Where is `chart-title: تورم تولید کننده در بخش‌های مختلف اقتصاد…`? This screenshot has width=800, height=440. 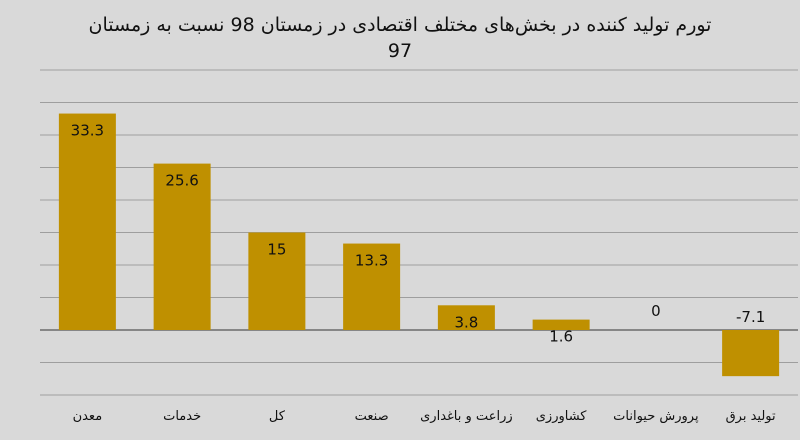 chart-title: تورم تولید کننده در بخش‌های مختلف اقتصاد… is located at coordinates (400, 38).